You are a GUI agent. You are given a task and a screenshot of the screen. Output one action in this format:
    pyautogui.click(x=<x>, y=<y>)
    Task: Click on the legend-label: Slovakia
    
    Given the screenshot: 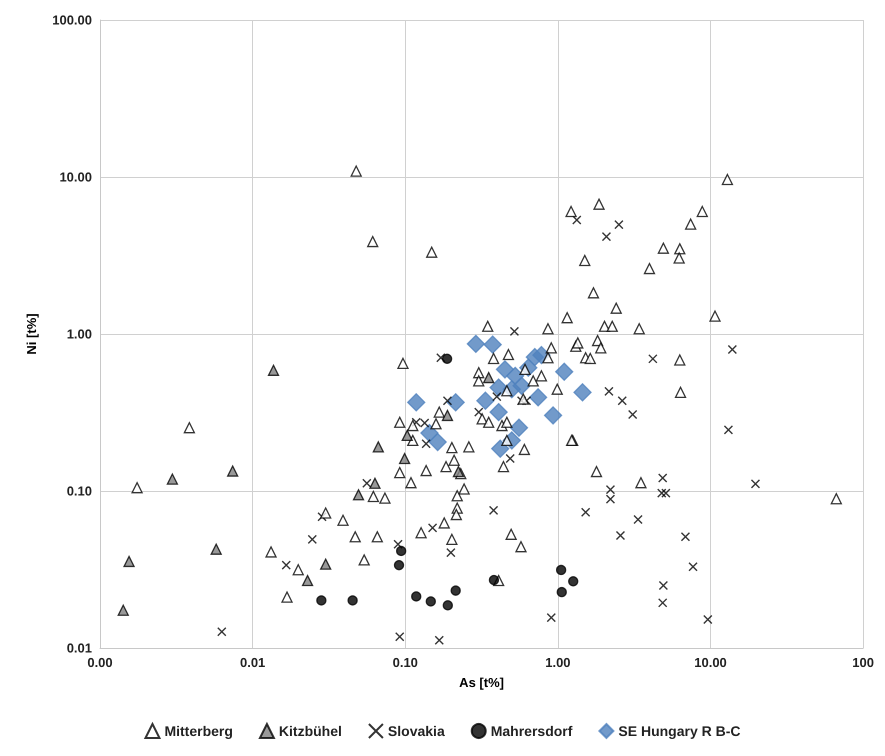 What is the action you would take?
    pyautogui.click(x=416, y=731)
    